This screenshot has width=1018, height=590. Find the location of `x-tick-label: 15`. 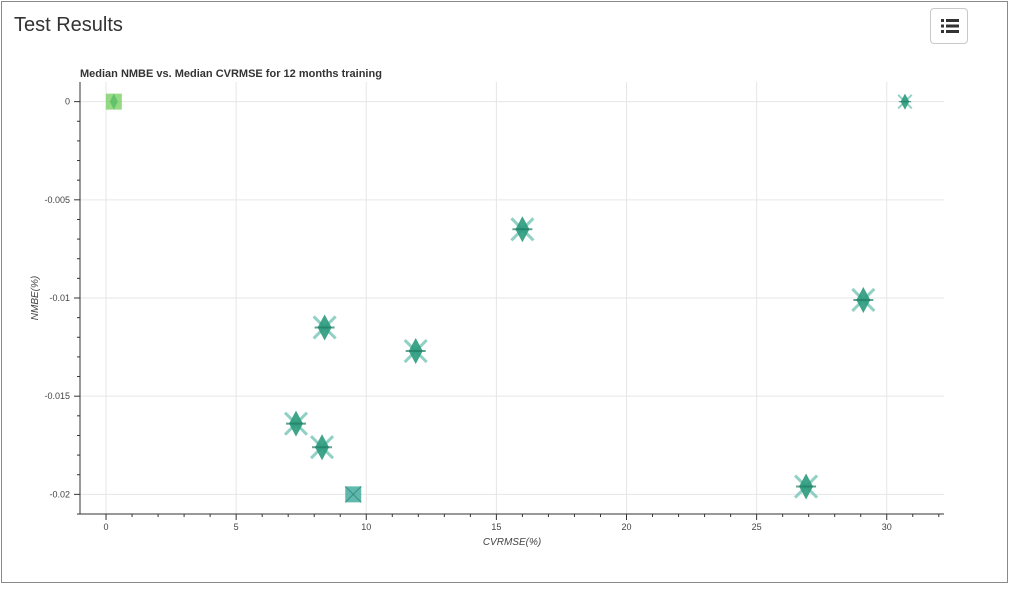

x-tick-label: 15 is located at coordinates (496, 527).